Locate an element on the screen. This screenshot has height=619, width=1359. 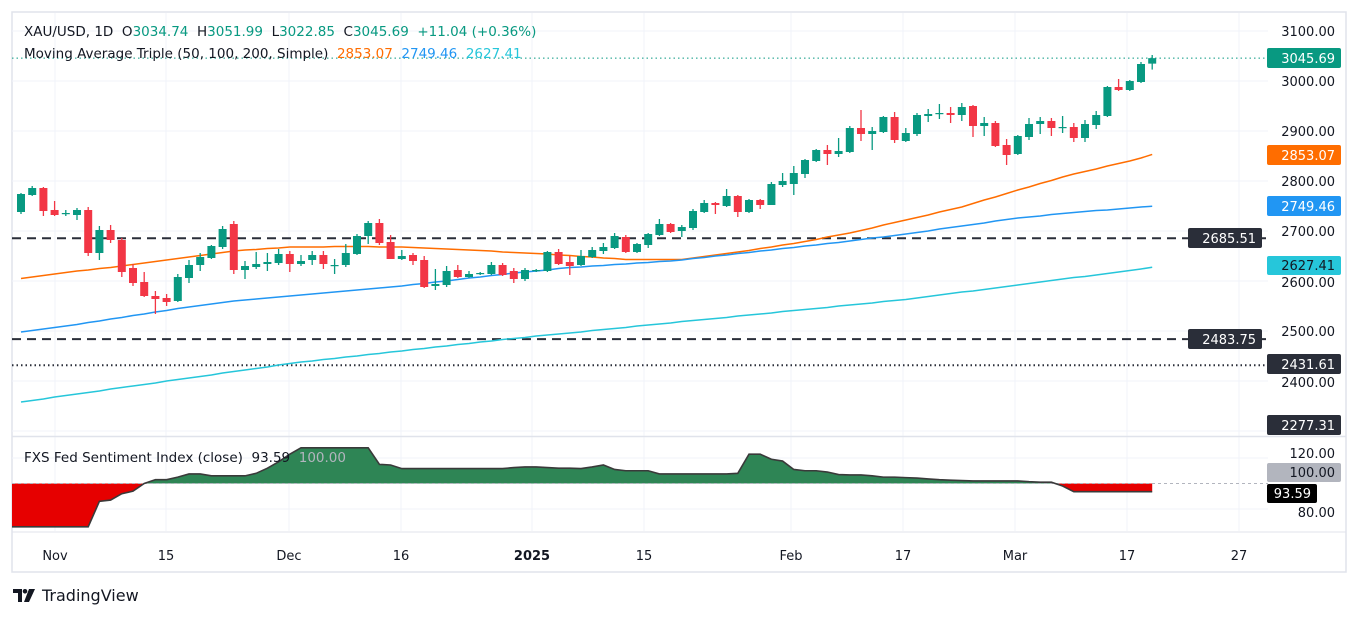
low-label: L is located at coordinates (275, 32).